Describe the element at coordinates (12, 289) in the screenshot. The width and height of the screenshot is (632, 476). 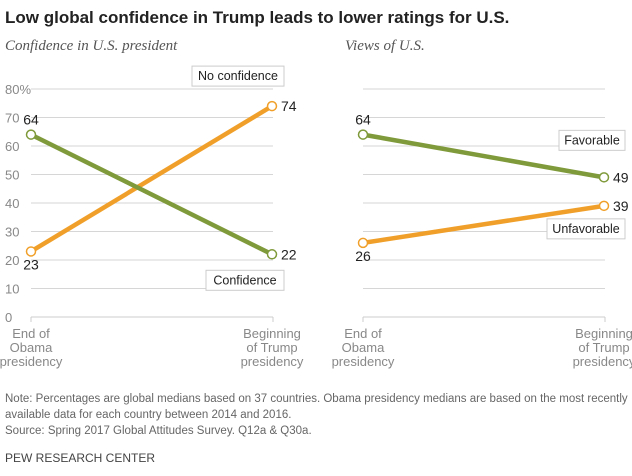
I see `y-tick-label: 10` at that location.